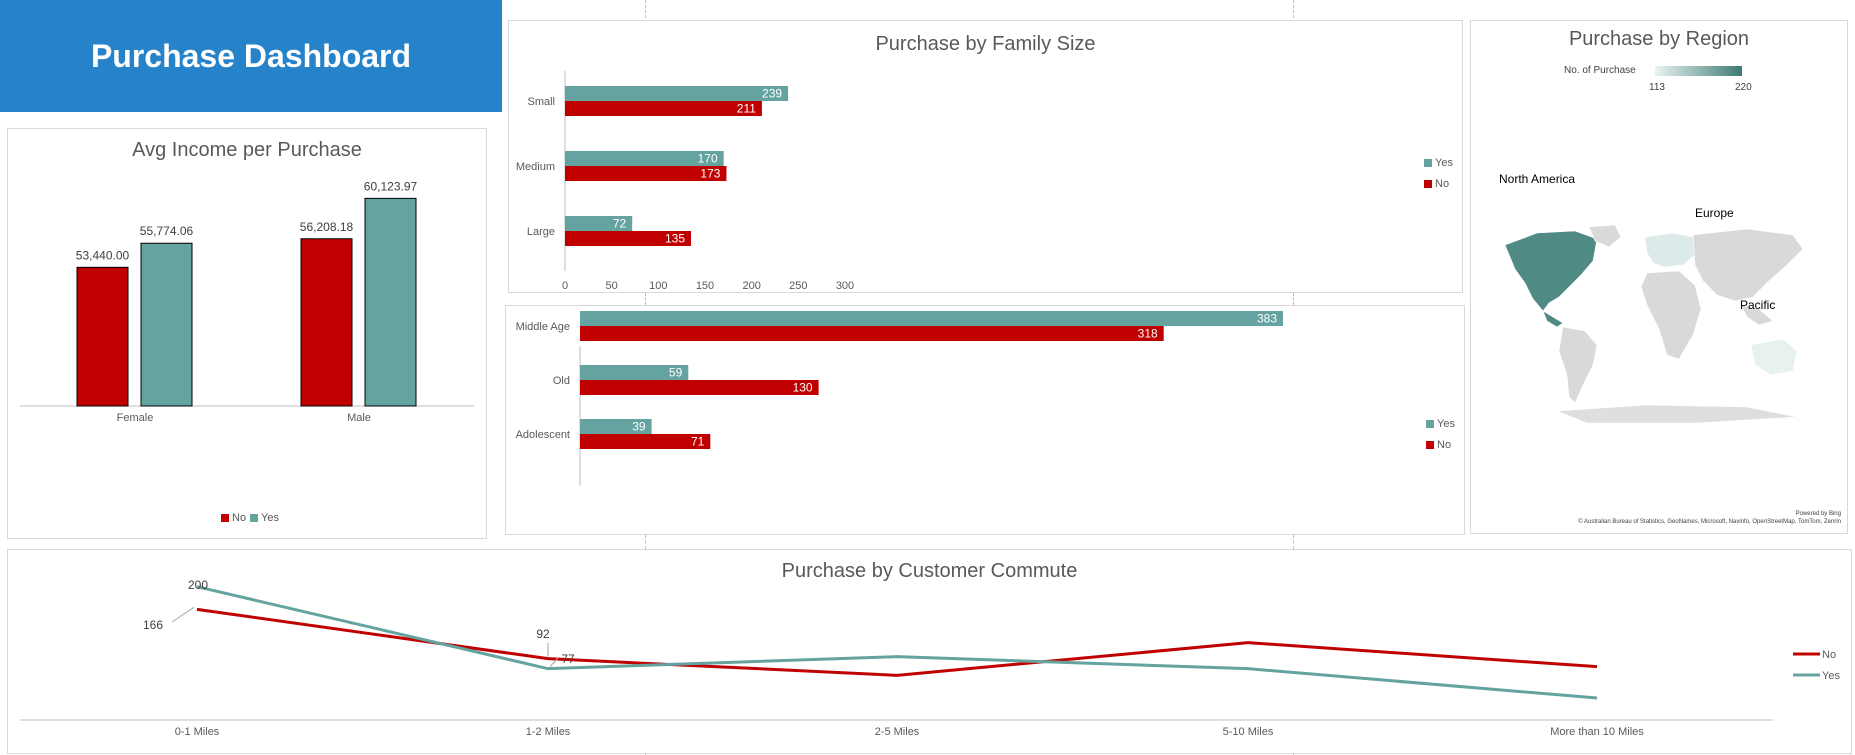  I want to click on bar-yes-middle-age, so click(931, 318).